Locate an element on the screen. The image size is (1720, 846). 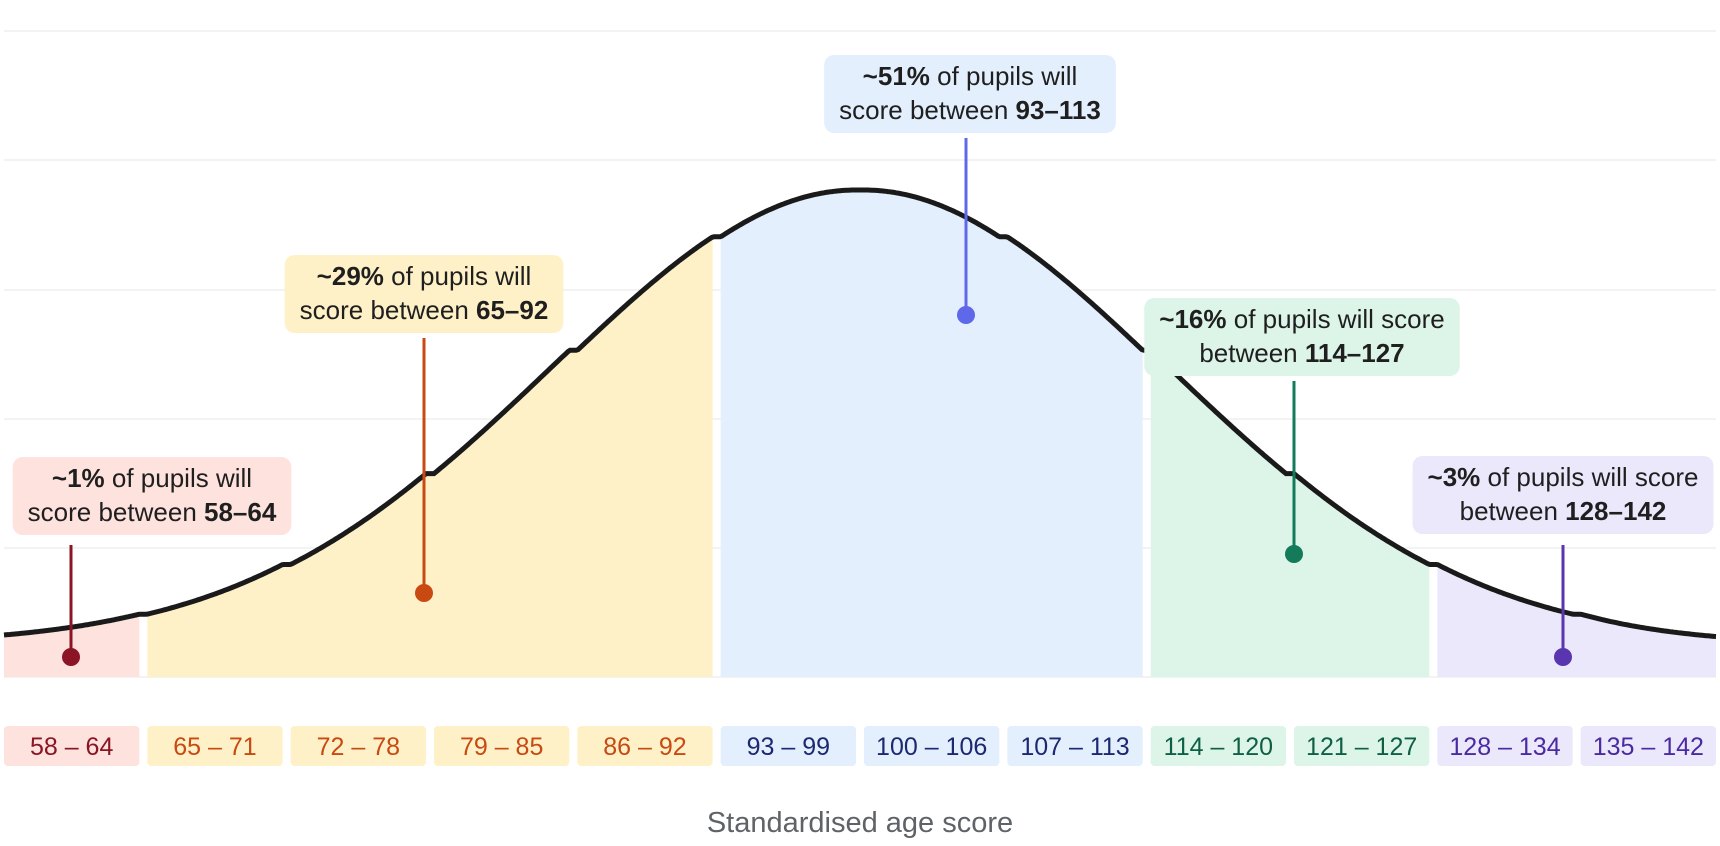
callout-emphasis: ~16% is located at coordinates (1192, 319).